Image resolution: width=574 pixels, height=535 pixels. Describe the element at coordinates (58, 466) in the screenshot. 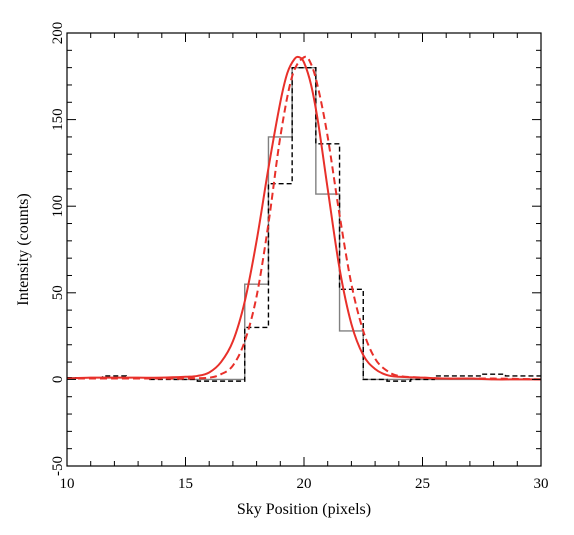

I see `y-tick-label: -50` at that location.